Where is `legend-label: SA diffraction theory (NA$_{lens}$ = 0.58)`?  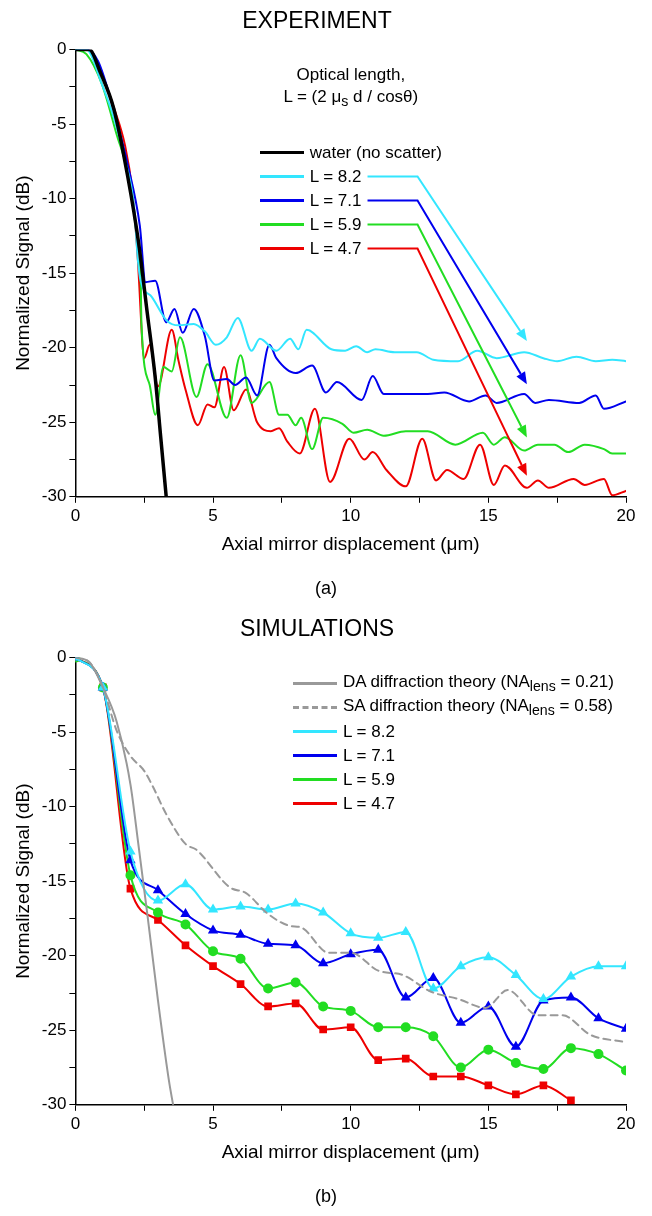 legend-label: SA diffraction theory (NA$_{lens}$ = 0.58) is located at coordinates (478, 707).